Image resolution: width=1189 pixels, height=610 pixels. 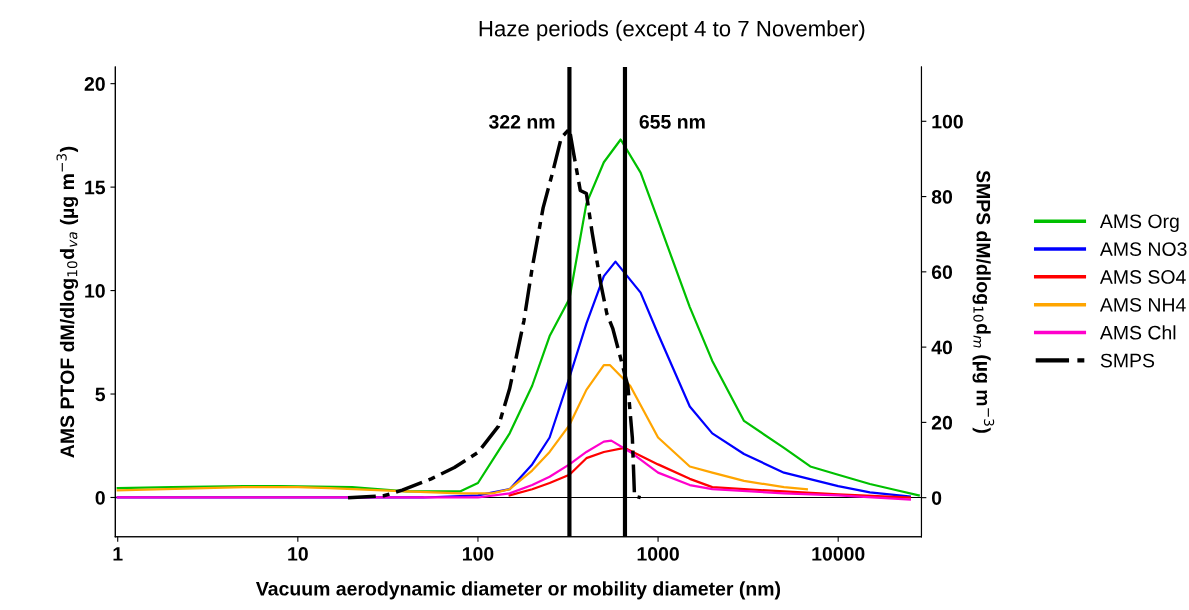 What do you see at coordinates (1142, 277) in the screenshot?
I see `legend-label: AMS SO4` at bounding box center [1142, 277].